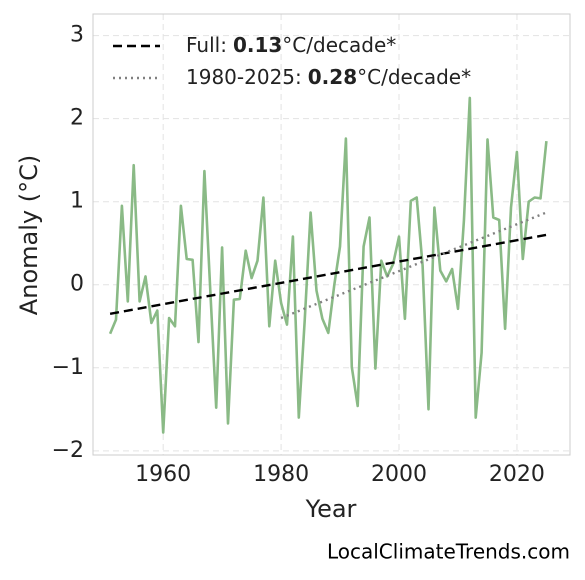 The width and height of the screenshot is (585, 580). What do you see at coordinates (448, 552) in the screenshot?
I see `watermark: LocalClimateTrends.com` at bounding box center [448, 552].